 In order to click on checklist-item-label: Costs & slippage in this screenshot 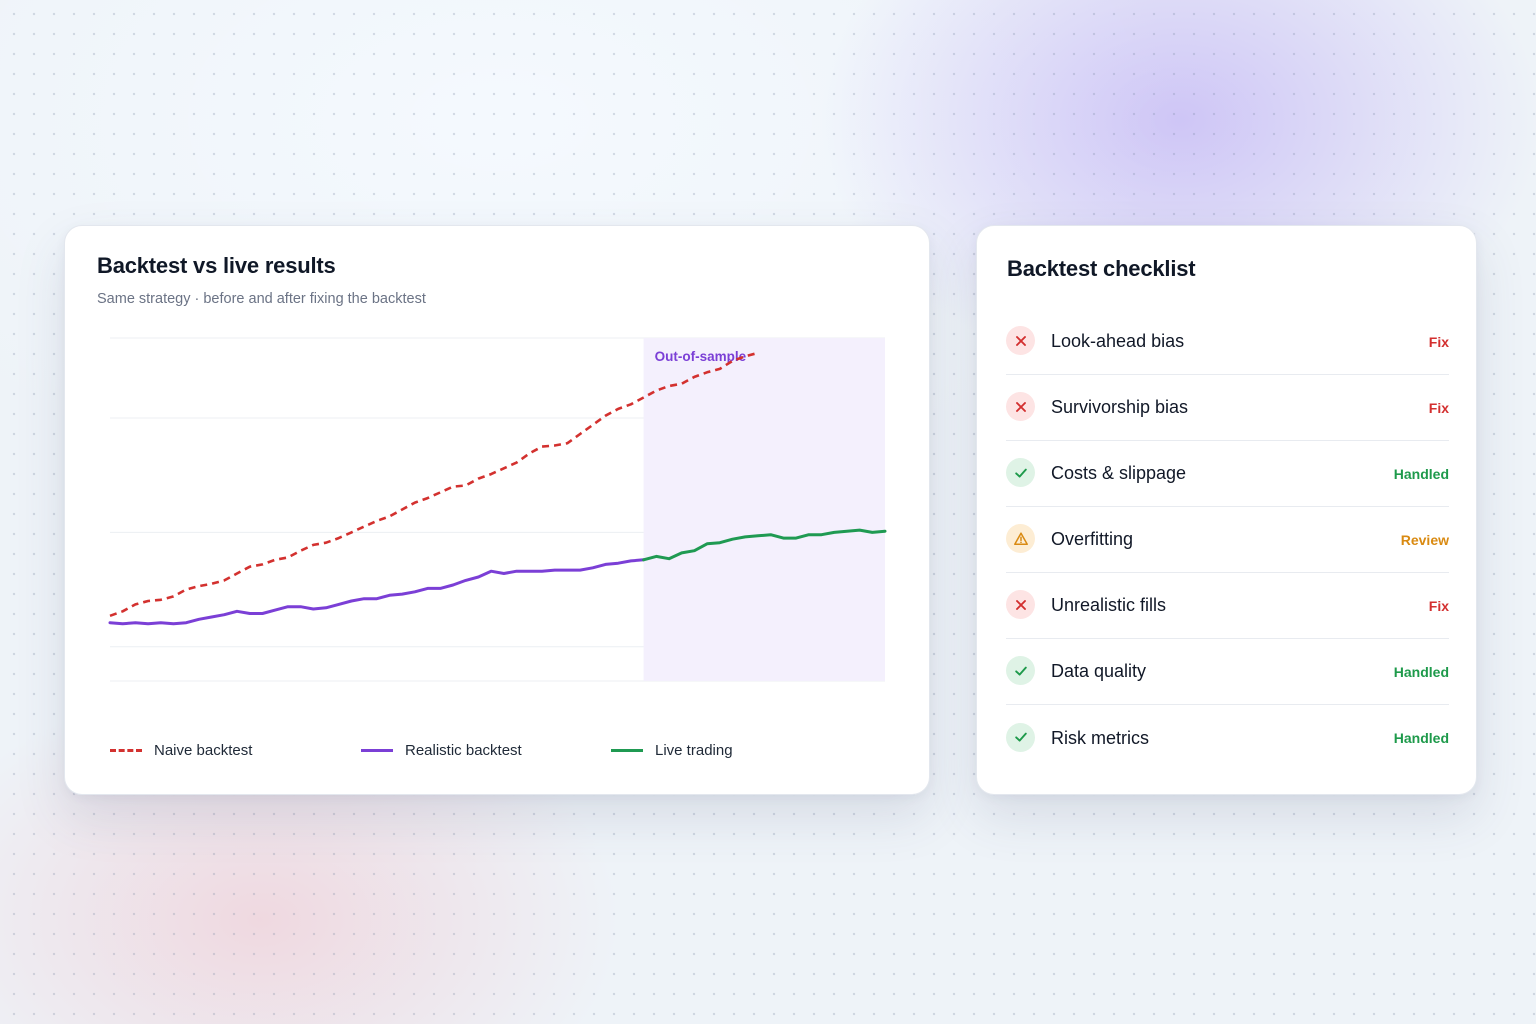, I will do `click(1119, 473)`.